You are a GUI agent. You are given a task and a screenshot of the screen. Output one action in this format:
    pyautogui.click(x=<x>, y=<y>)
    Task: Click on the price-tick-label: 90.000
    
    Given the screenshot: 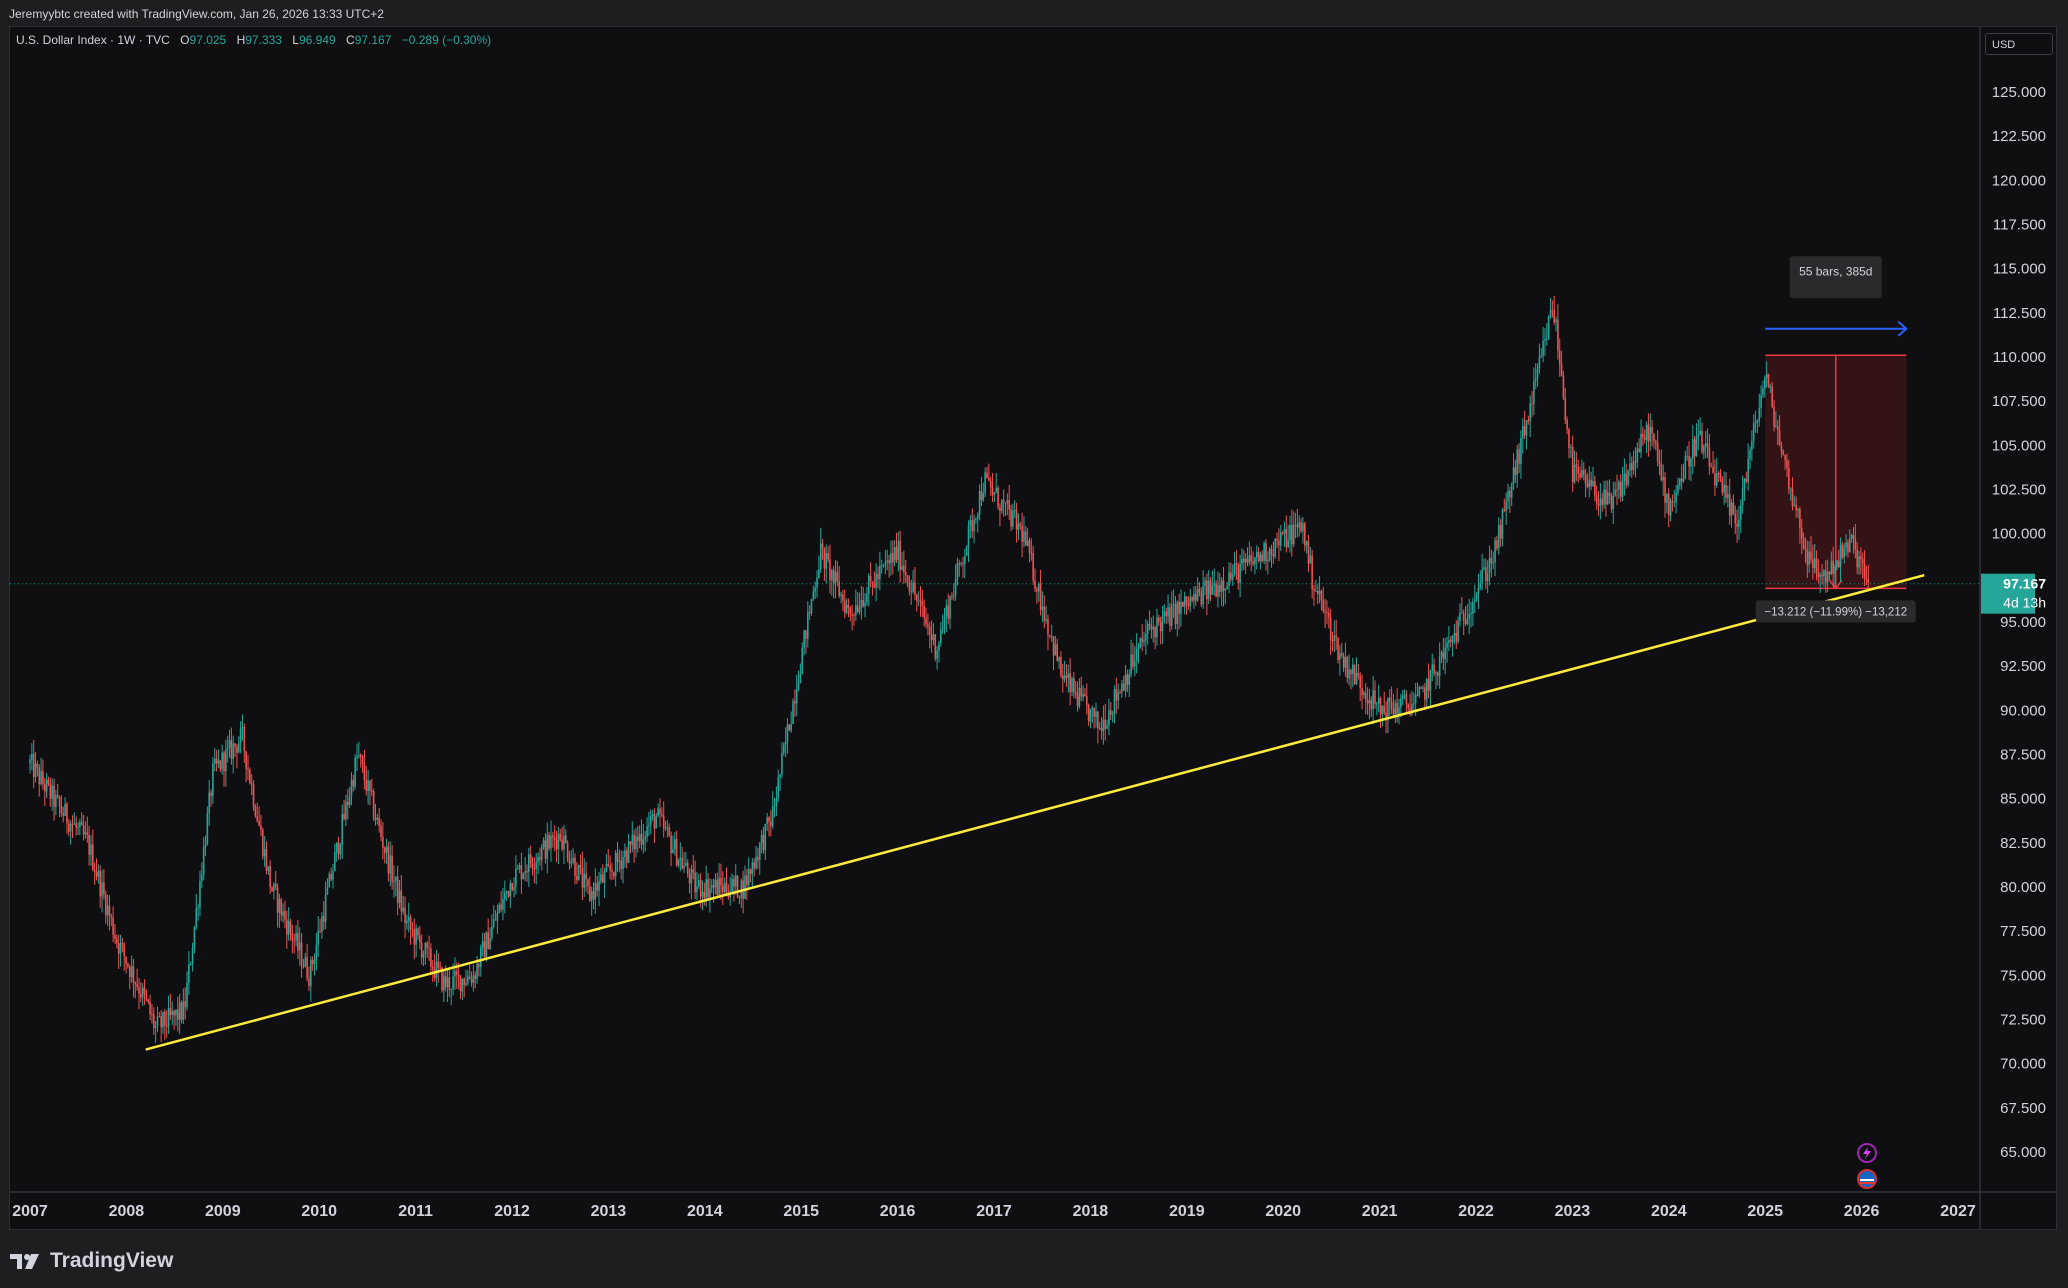 What is the action you would take?
    pyautogui.click(x=2023, y=710)
    